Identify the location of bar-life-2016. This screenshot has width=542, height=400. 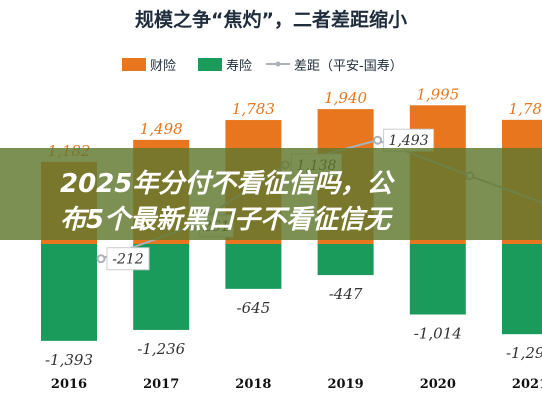
(69, 292).